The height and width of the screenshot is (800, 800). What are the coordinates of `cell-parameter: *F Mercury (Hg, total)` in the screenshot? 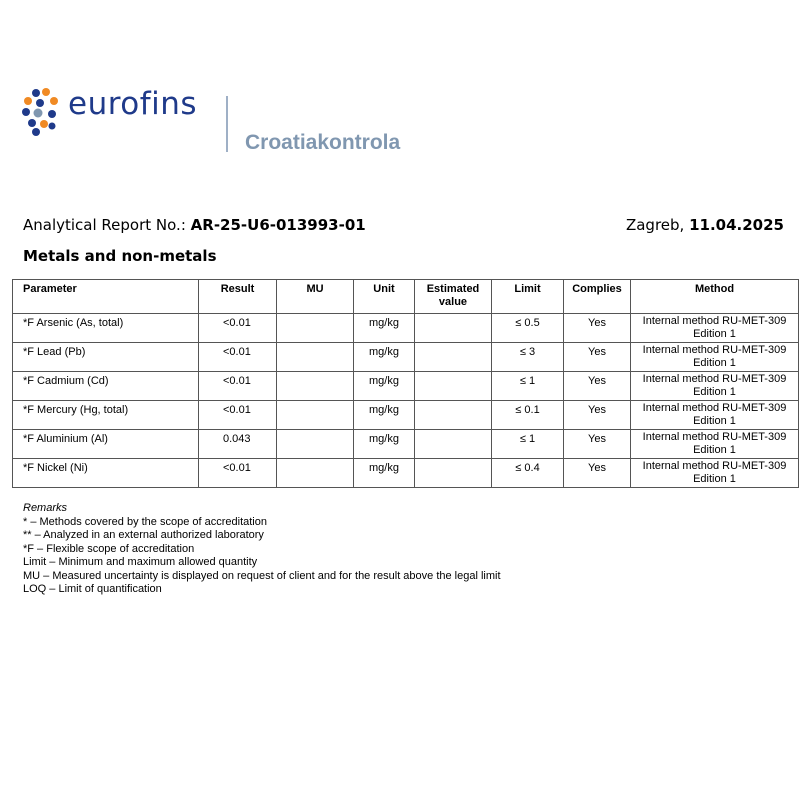 It's located at (105, 415).